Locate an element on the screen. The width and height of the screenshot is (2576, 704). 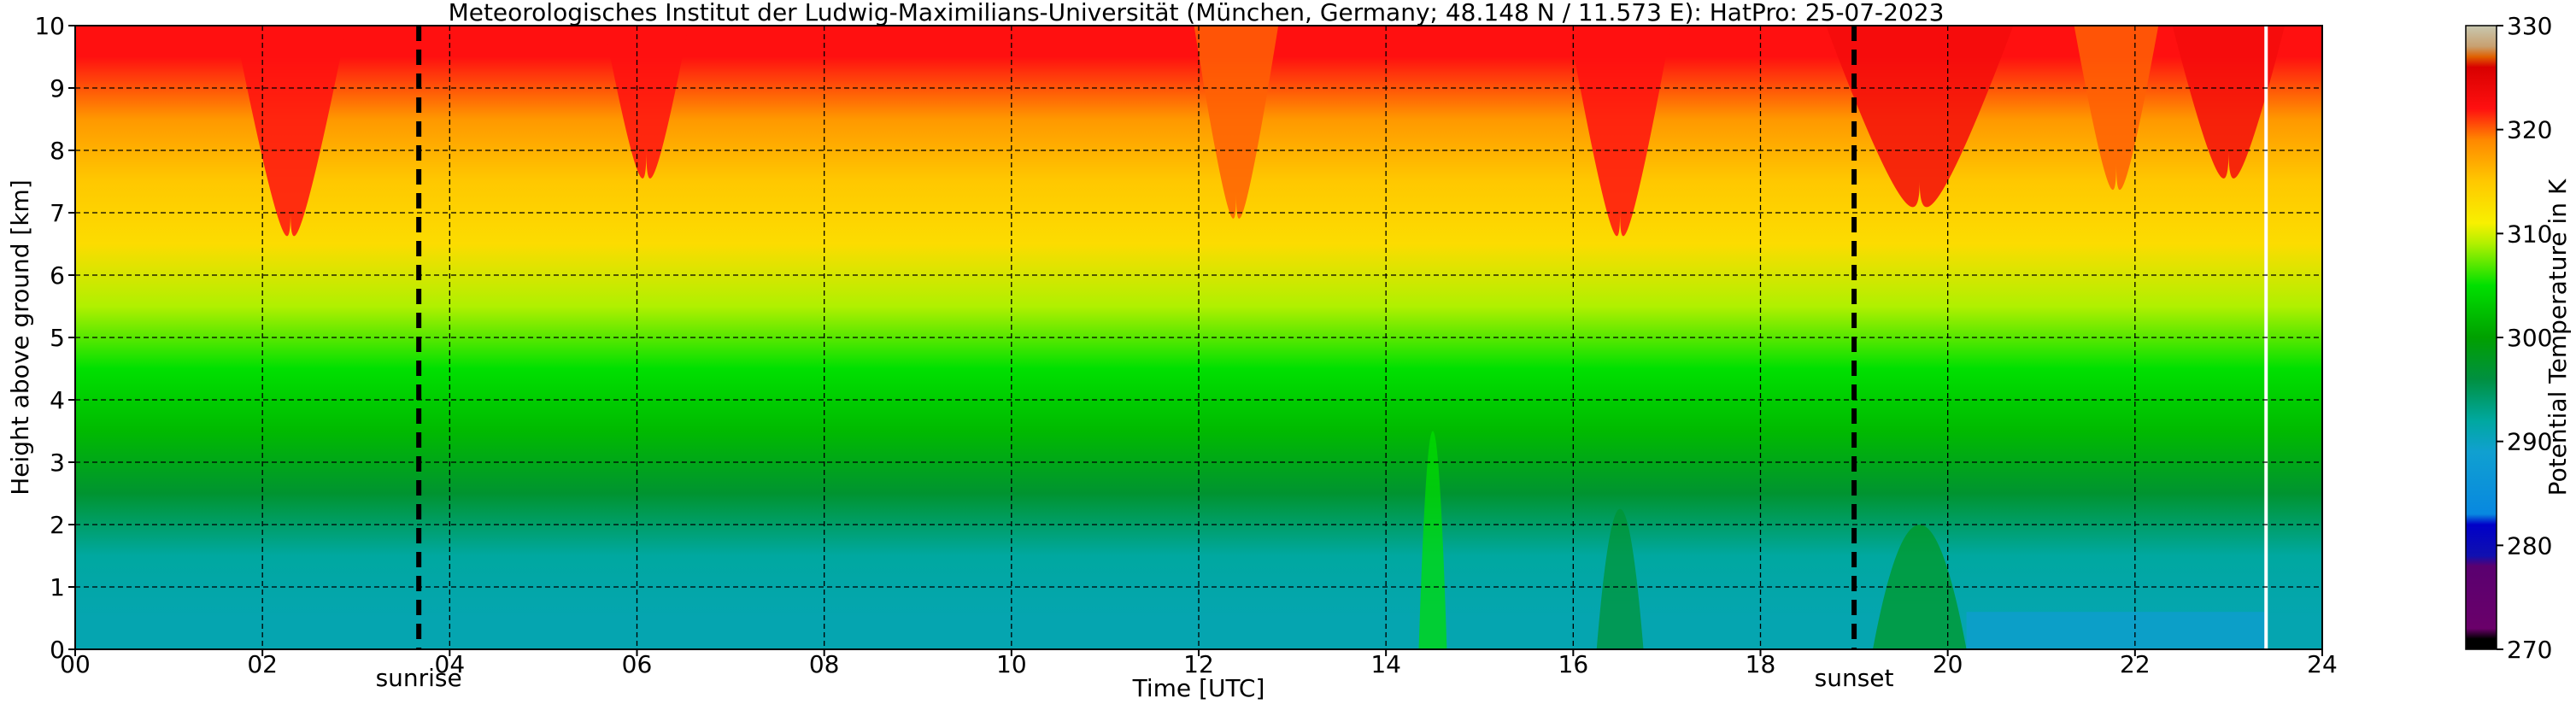
y-axis: 0 1 2 3 4 5 6 7 8 9 10 is located at coordinates (54, 338).